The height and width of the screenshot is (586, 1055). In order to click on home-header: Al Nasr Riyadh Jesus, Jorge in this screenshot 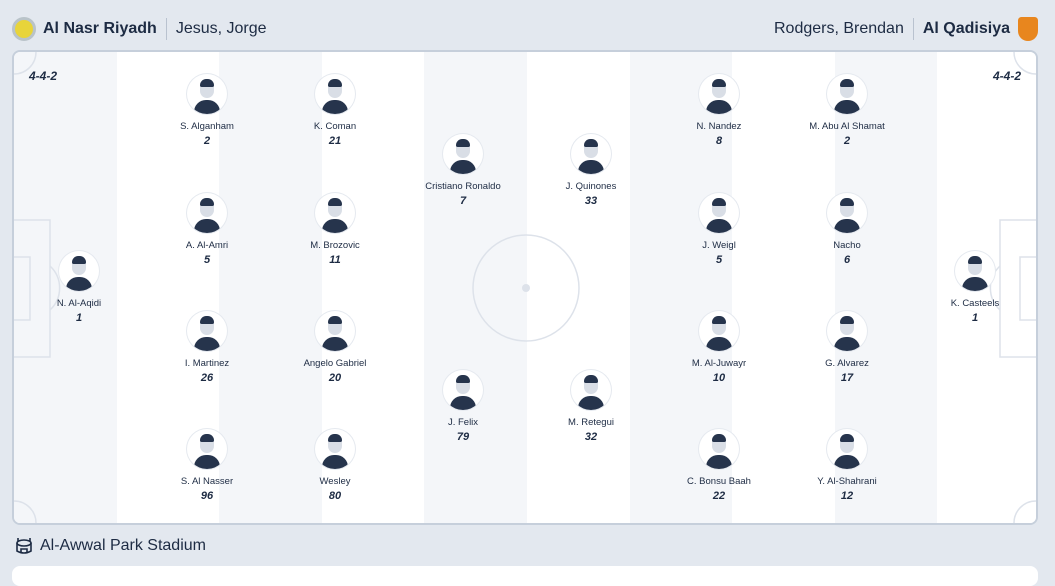, I will do `click(139, 29)`.